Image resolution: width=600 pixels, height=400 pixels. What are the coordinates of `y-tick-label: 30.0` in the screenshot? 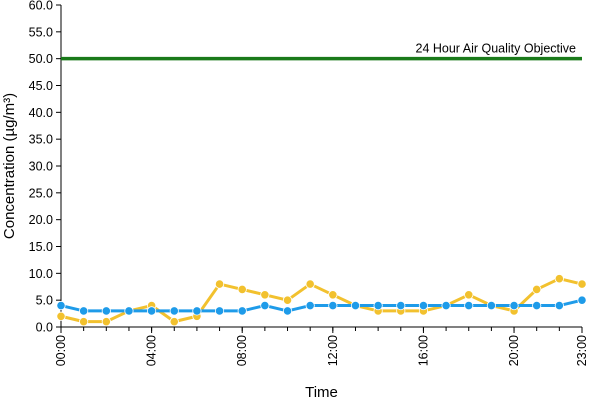 It's located at (41, 167).